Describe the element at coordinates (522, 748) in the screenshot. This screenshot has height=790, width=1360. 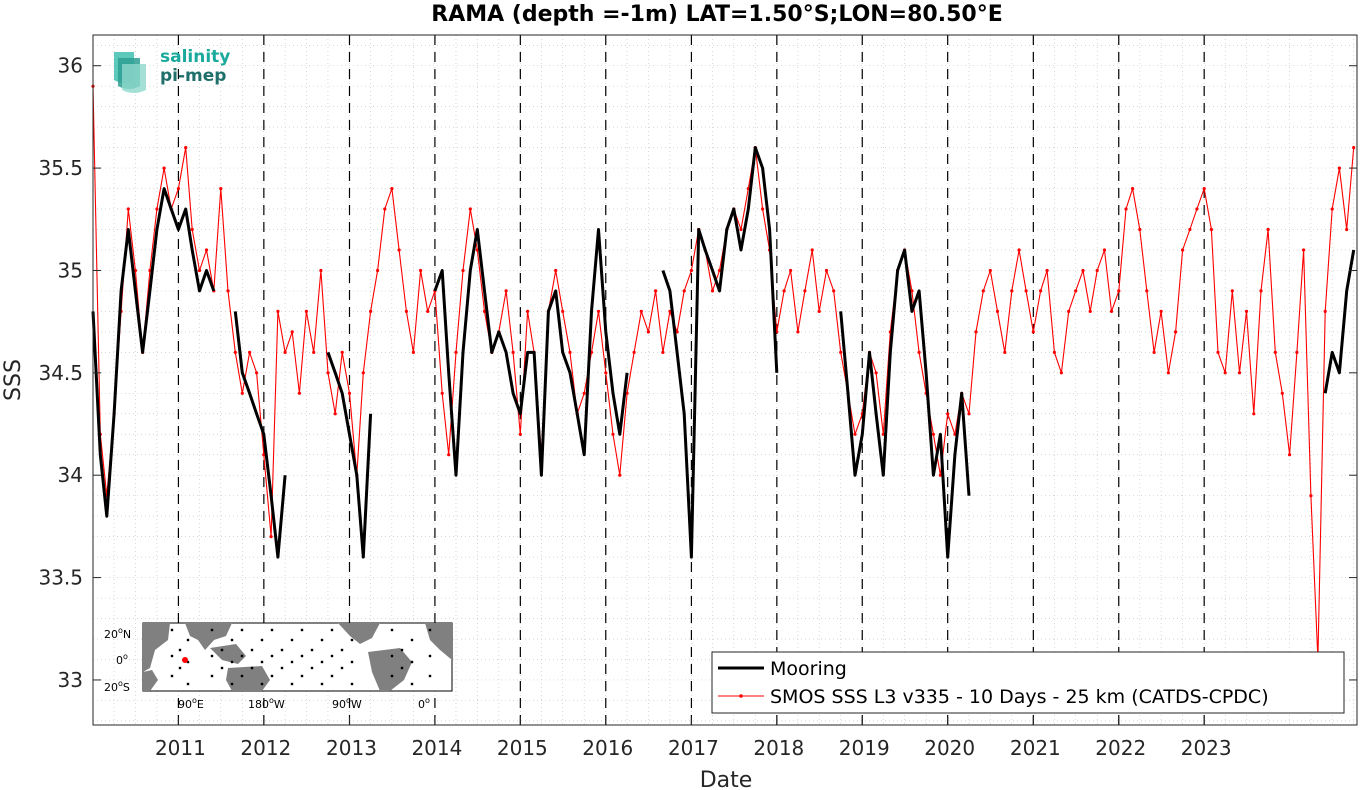
I see `x-tick-label: 2015` at that location.